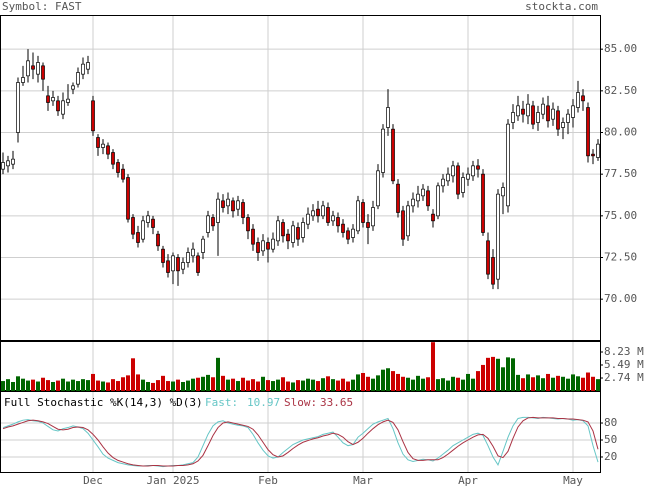  What do you see at coordinates (610, 439) in the screenshot?
I see `y-tick-label: 50` at bounding box center [610, 439].